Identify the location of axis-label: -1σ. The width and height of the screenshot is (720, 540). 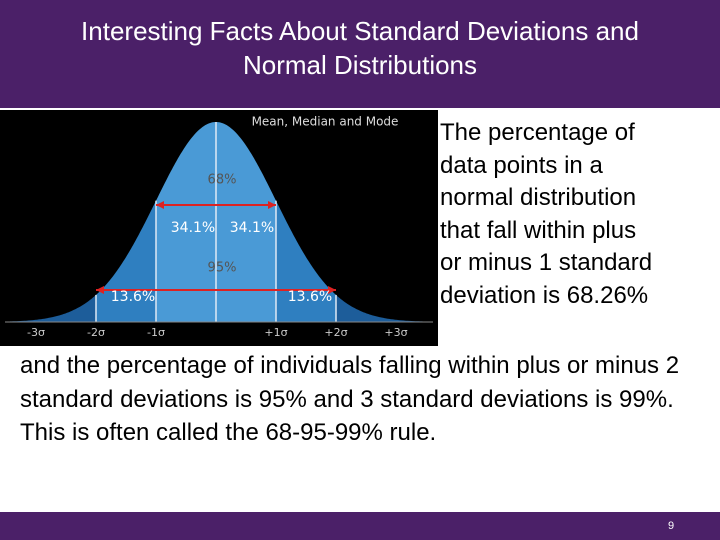
(156, 332).